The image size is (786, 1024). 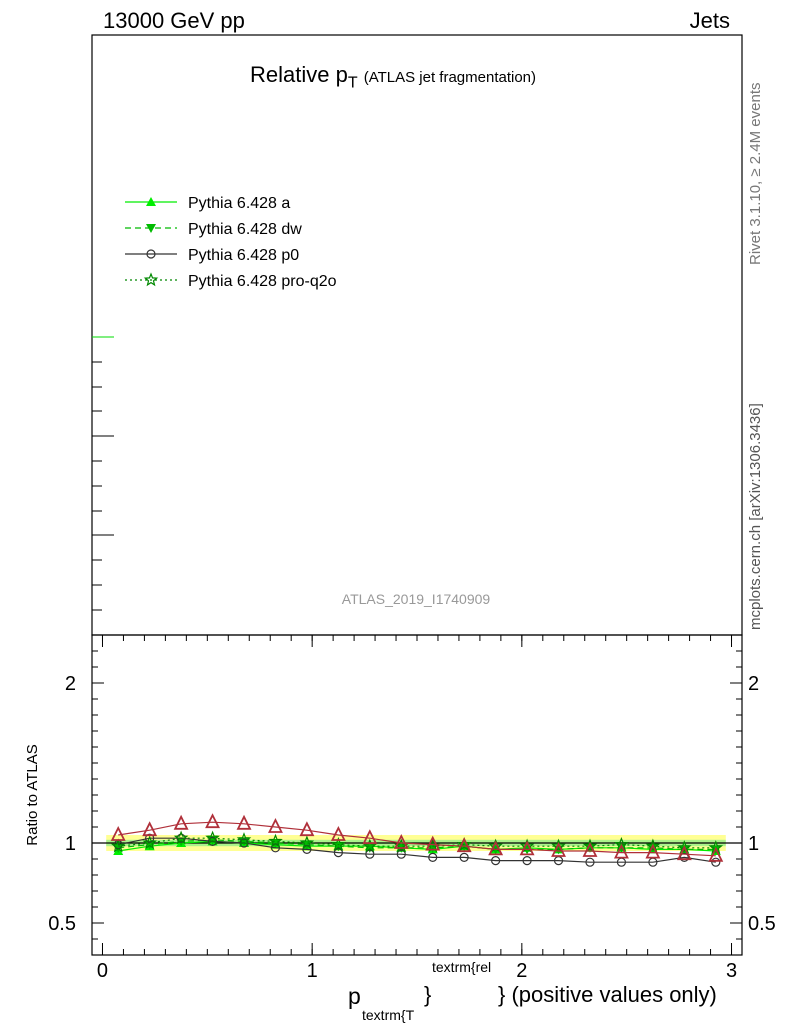 I want to click on title-main: Relative p, so click(x=298, y=74).